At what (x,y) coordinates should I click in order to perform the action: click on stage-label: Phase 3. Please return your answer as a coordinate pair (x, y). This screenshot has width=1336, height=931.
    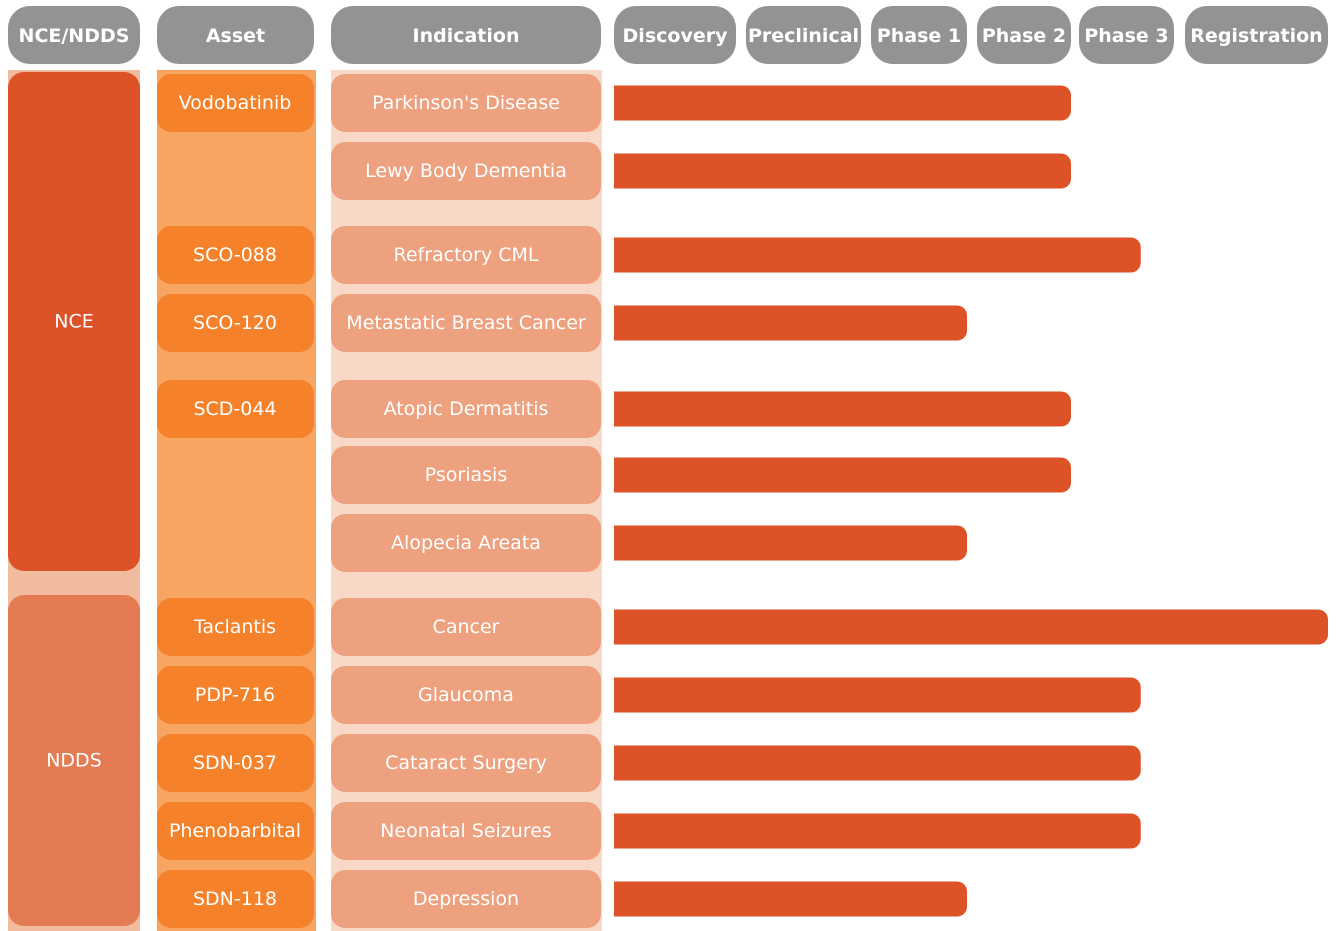
    Looking at the image, I should click on (1126, 36).